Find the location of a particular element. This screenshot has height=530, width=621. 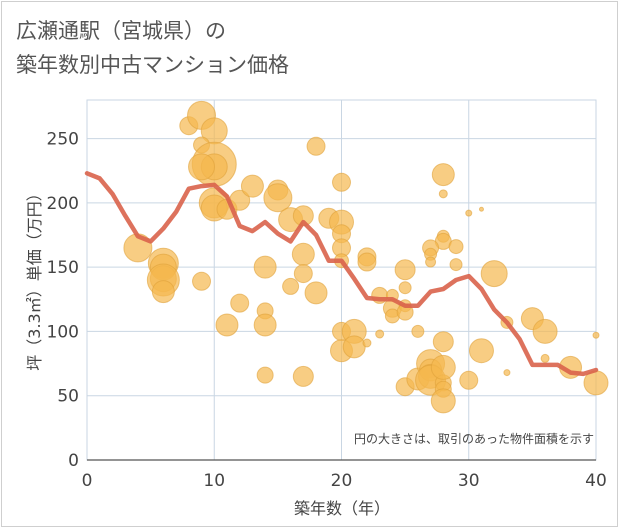

y-tick-label: 100 is located at coordinates (63, 332).